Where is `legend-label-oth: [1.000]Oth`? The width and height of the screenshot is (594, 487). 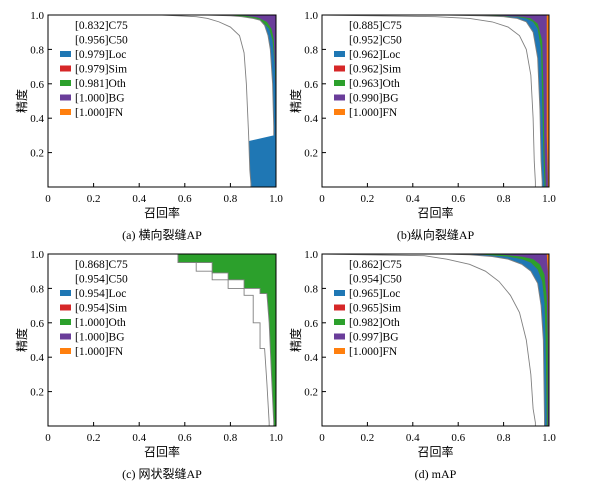 legend-label-oth: [1.000]Oth is located at coordinates (100, 323).